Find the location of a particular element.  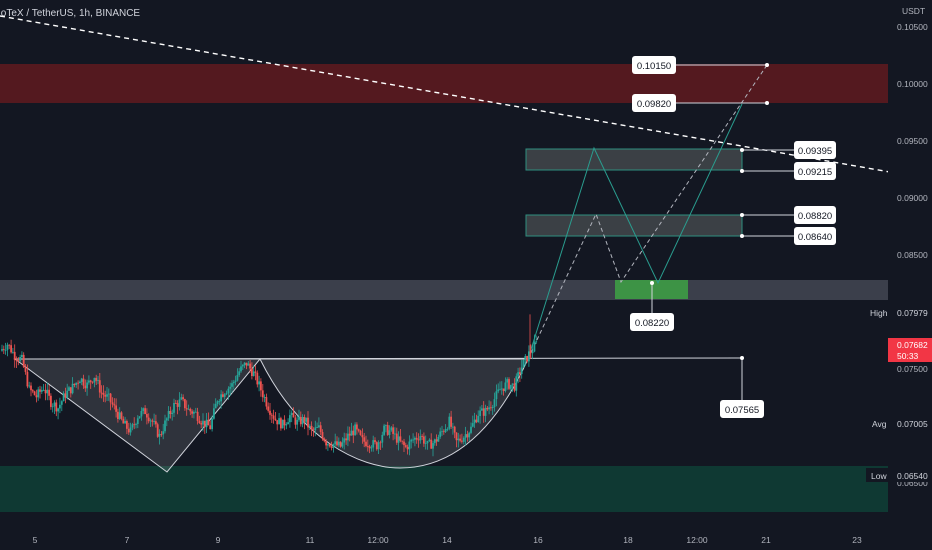

time-axis: 5 7 9 11 12:00 14 16 18 12:00 21 23 is located at coordinates (444, 539).